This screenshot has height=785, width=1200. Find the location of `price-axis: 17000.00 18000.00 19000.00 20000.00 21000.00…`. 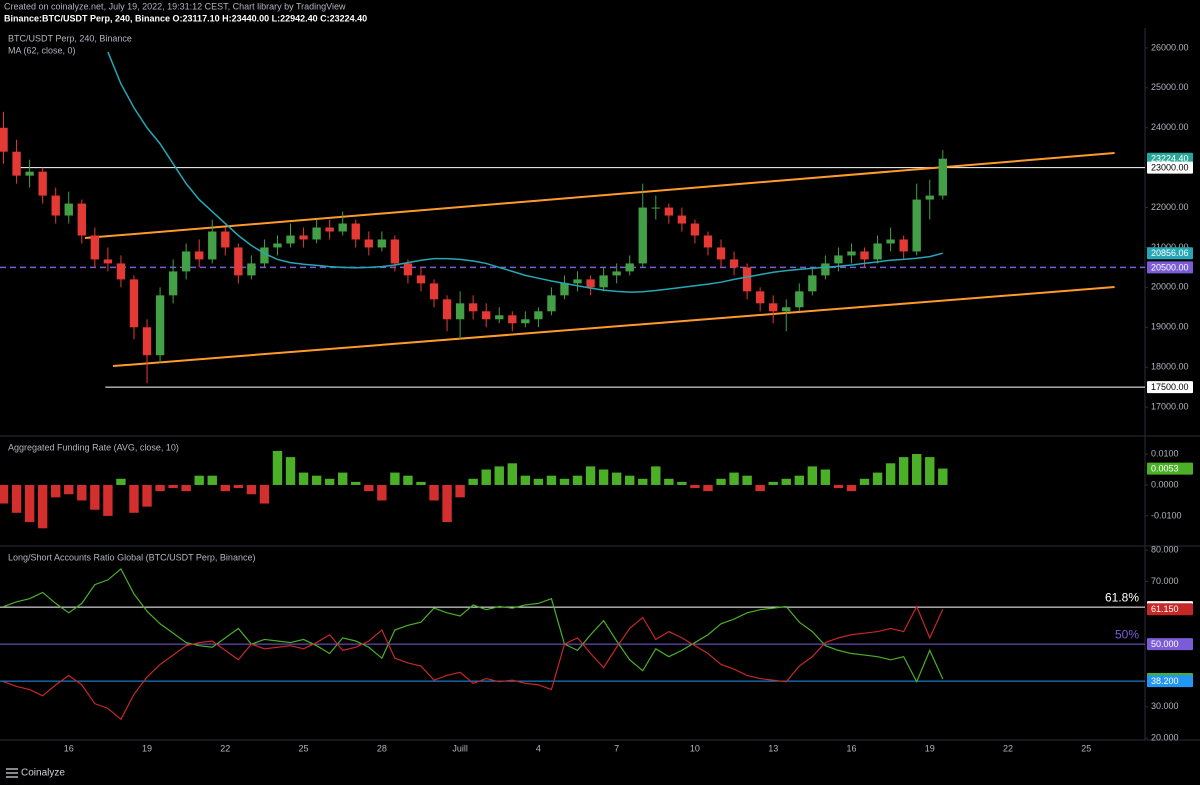

price-axis: 17000.00 18000.00 19000.00 20000.00 21000.00… is located at coordinates (1169, 226).